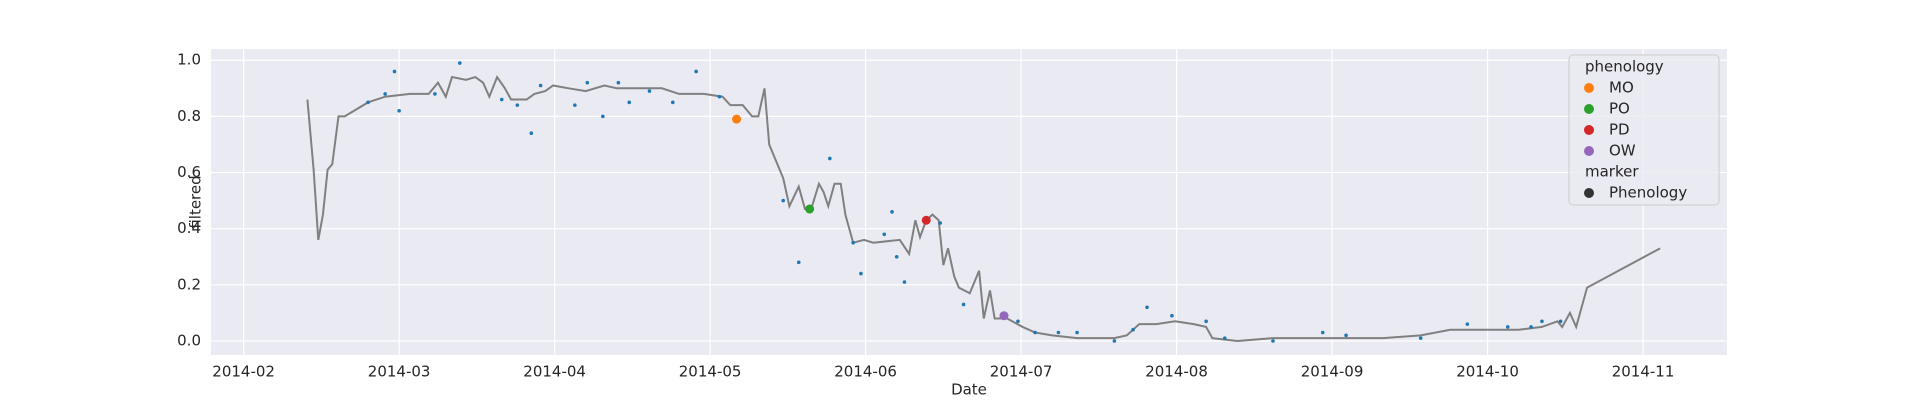 Image resolution: width=1920 pixels, height=400 pixels. Describe the element at coordinates (399, 372) in the screenshot. I see `x-tick-label: 2014-03` at that location.